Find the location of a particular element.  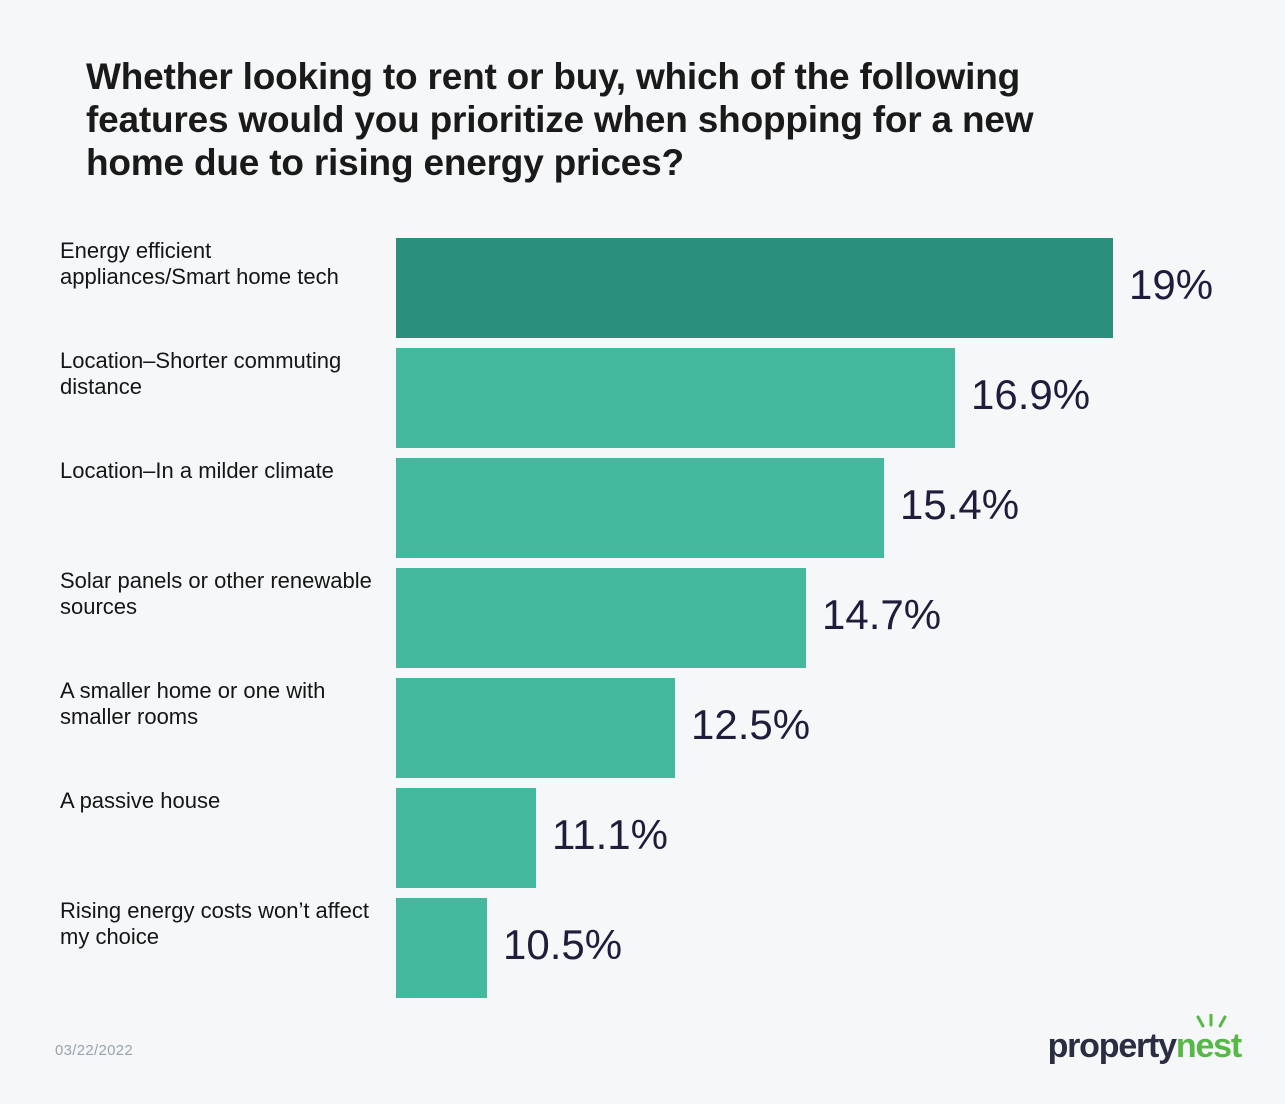

logo-wordmark: property nest is located at coordinates (1144, 1039).